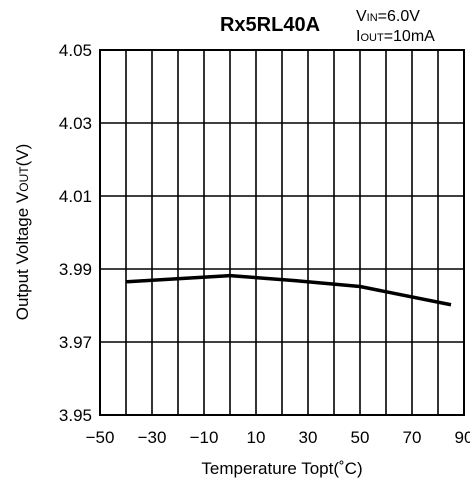  What do you see at coordinates (22, 232) in the screenshot?
I see `y-axis-label: Output Voltage VOUT(V)` at bounding box center [22, 232].